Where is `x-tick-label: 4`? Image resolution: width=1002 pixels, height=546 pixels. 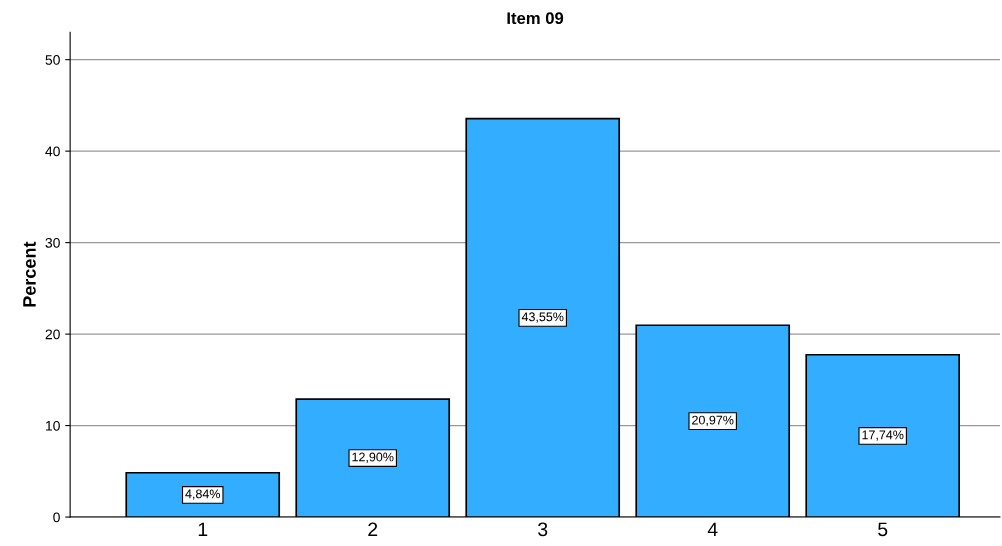
x-tick-label: 4 is located at coordinates (712, 529).